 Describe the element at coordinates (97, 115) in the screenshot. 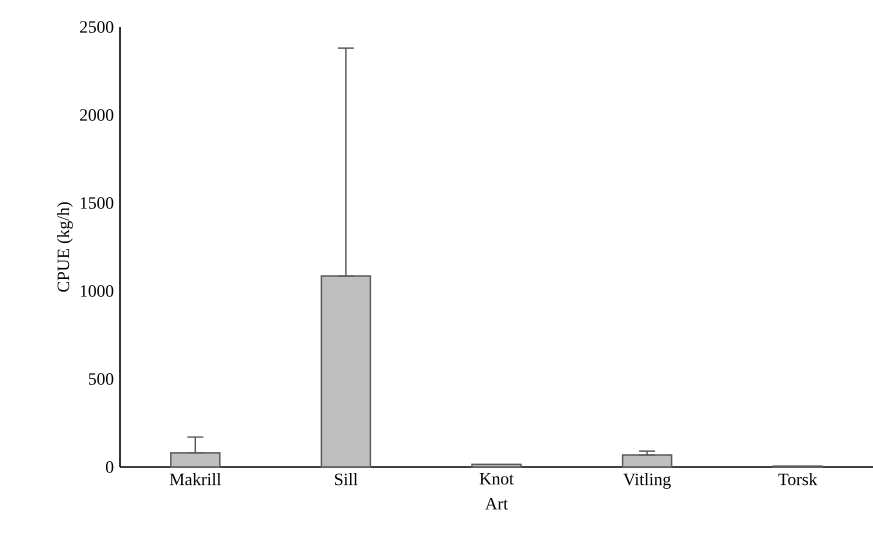

I see `y-tick-label: 2000` at that location.